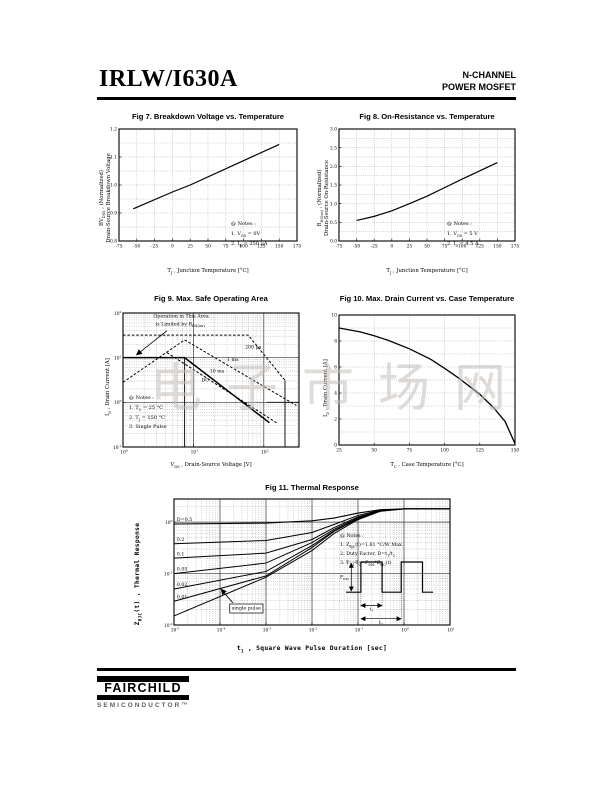 The image size is (612, 792). Describe the element at coordinates (335, 368) in the screenshot. I see `svg-text: 6` at that location.